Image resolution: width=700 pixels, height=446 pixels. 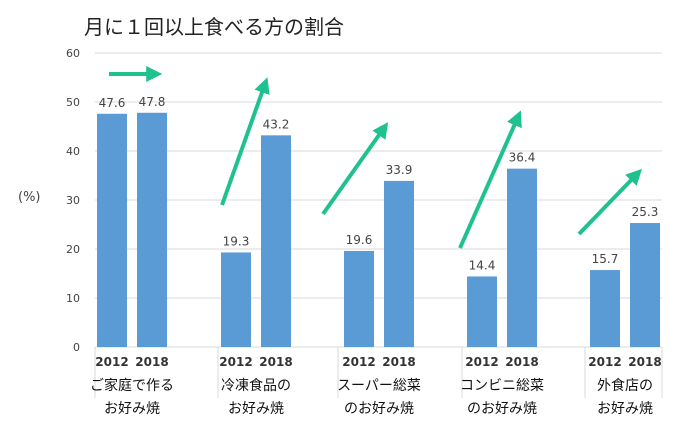 I want to click on data-label: 19.6, so click(x=359, y=240).